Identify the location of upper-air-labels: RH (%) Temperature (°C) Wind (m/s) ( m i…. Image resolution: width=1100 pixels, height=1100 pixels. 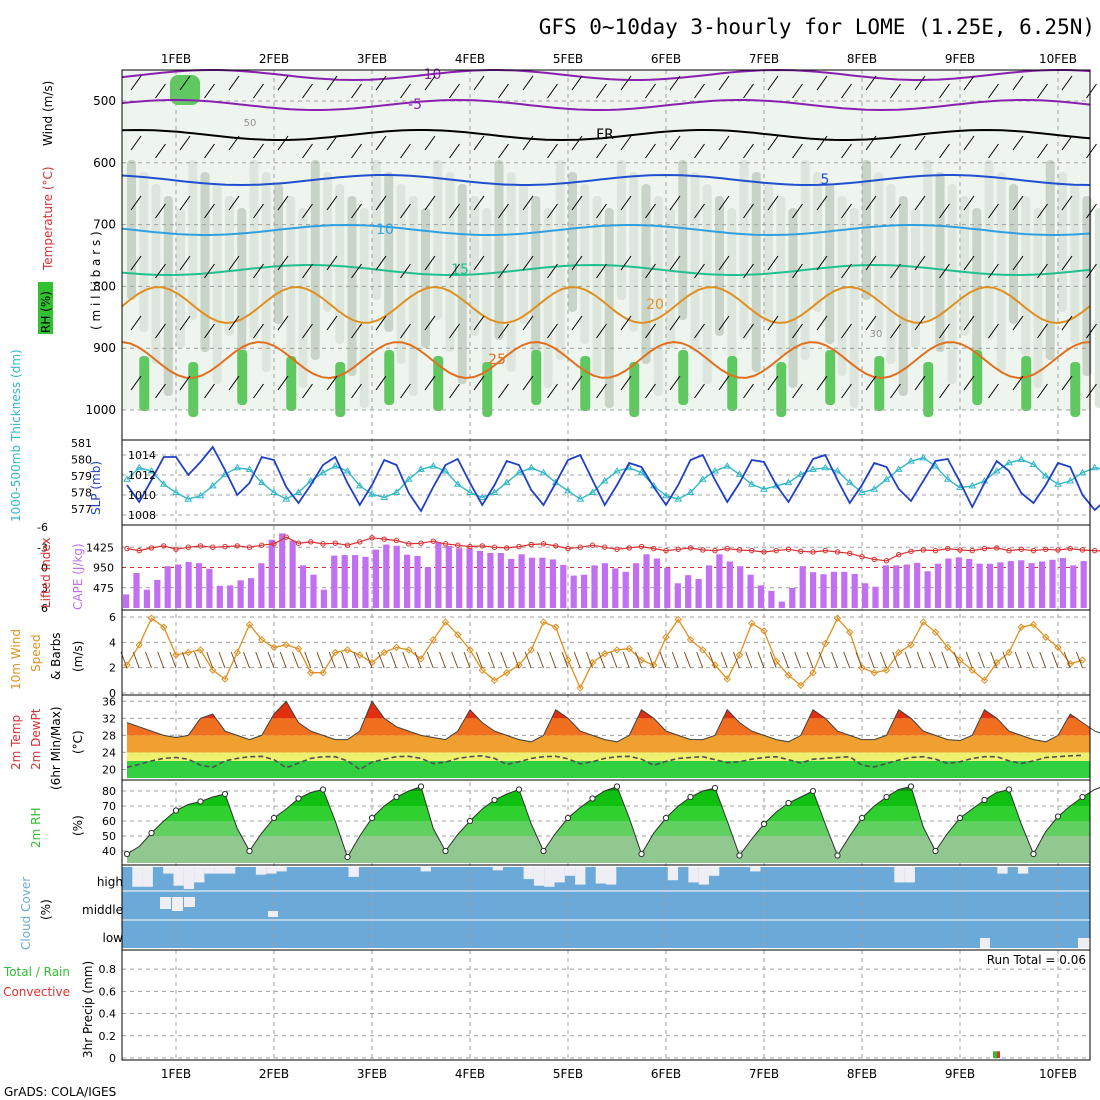
(70, 207).